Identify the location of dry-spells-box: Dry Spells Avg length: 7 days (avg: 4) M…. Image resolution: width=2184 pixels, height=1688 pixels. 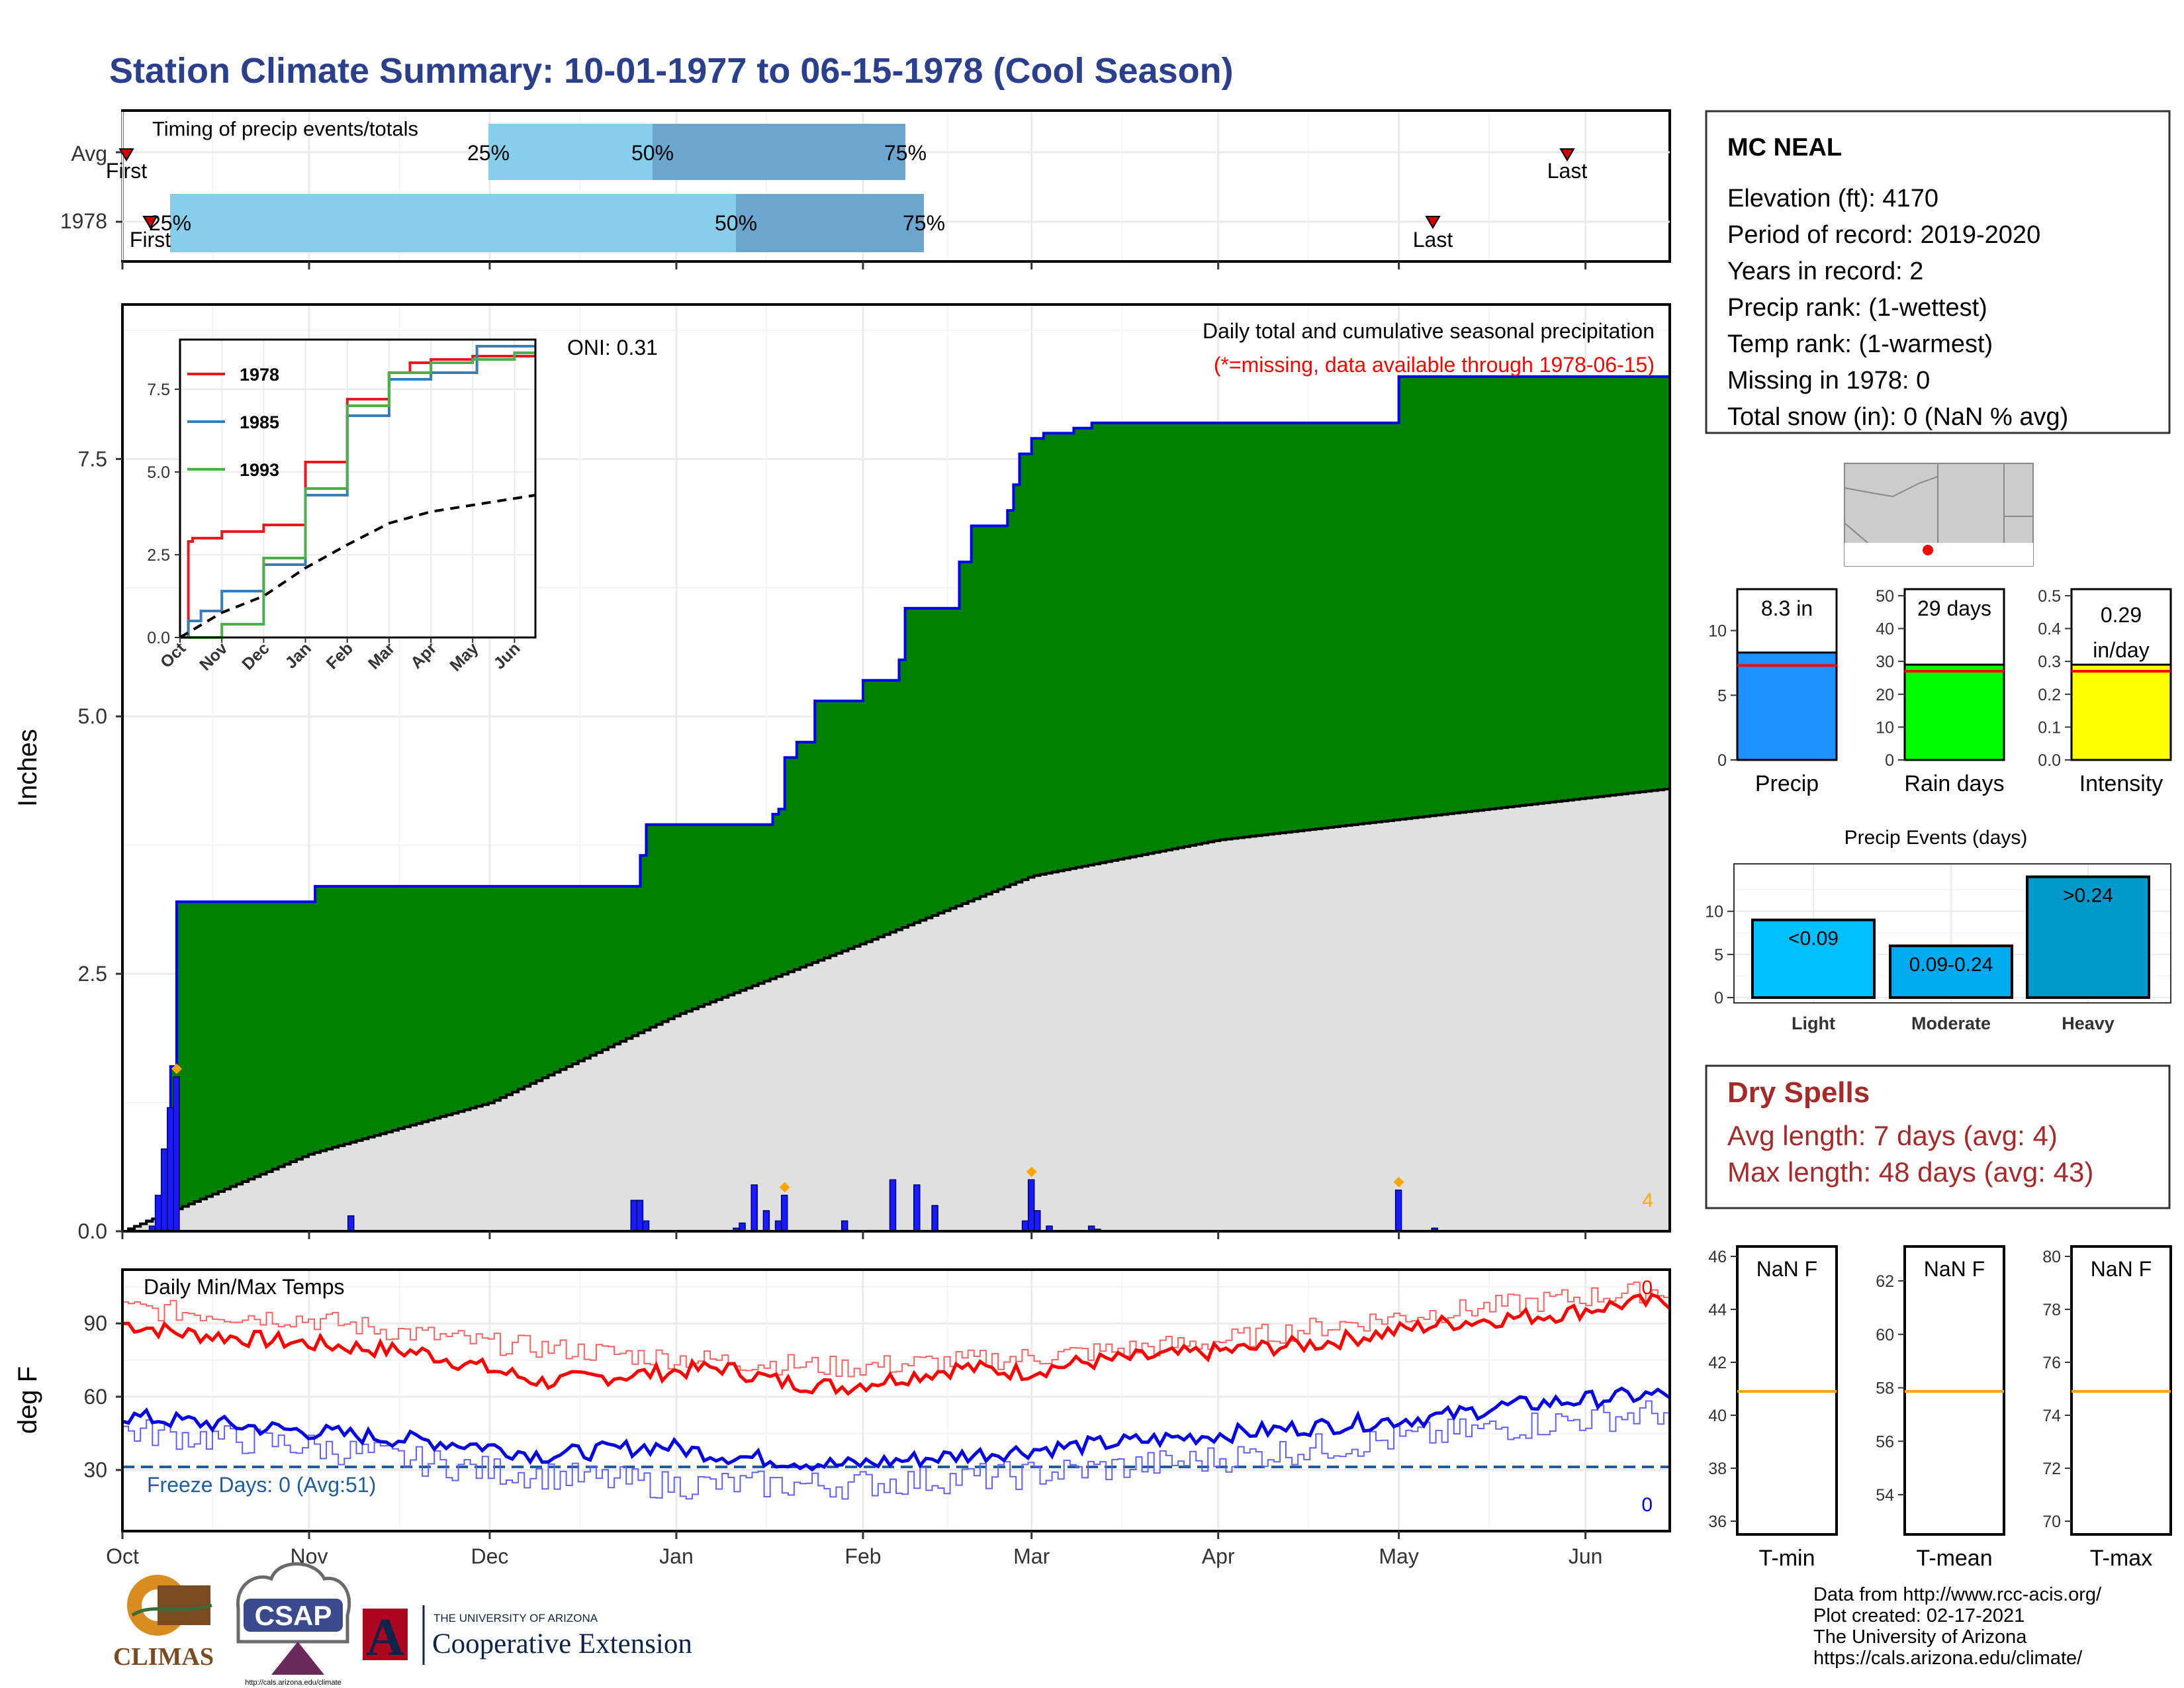
(1938, 1136).